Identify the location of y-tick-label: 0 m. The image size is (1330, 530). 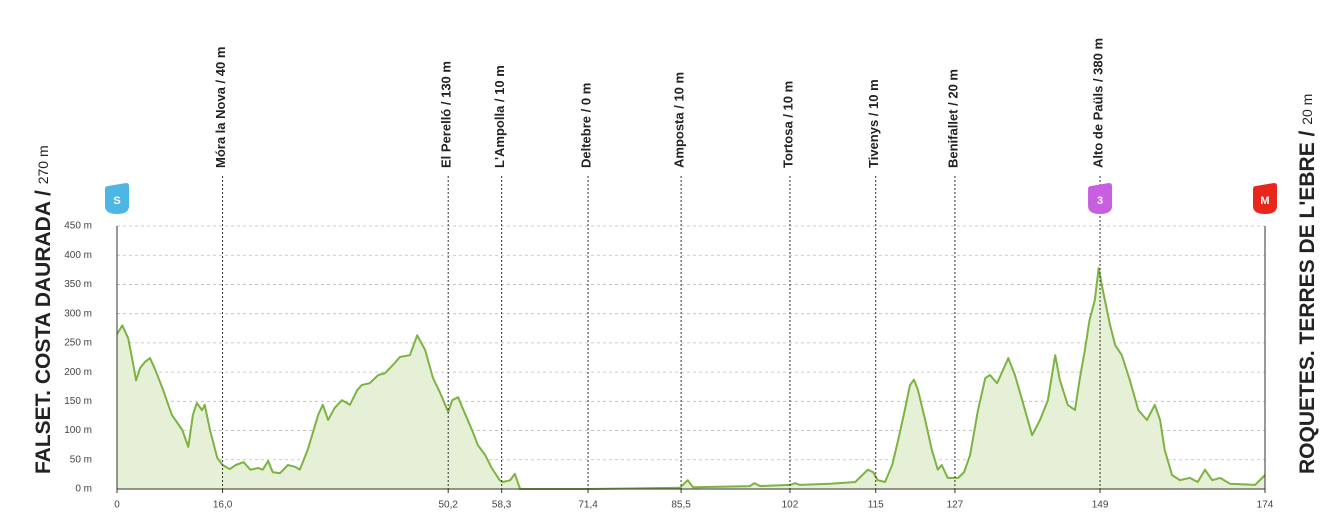
(83, 489).